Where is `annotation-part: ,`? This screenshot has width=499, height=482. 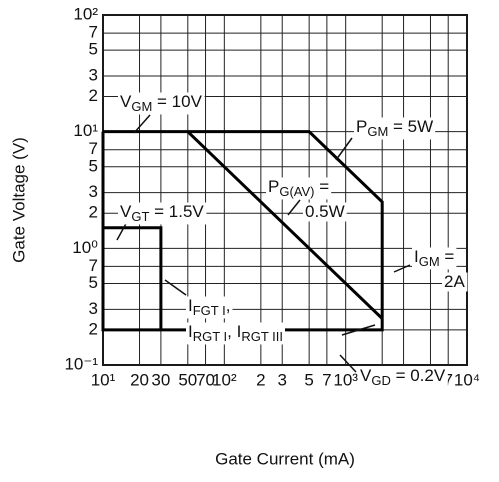
annotation-part: , is located at coordinates (228, 305).